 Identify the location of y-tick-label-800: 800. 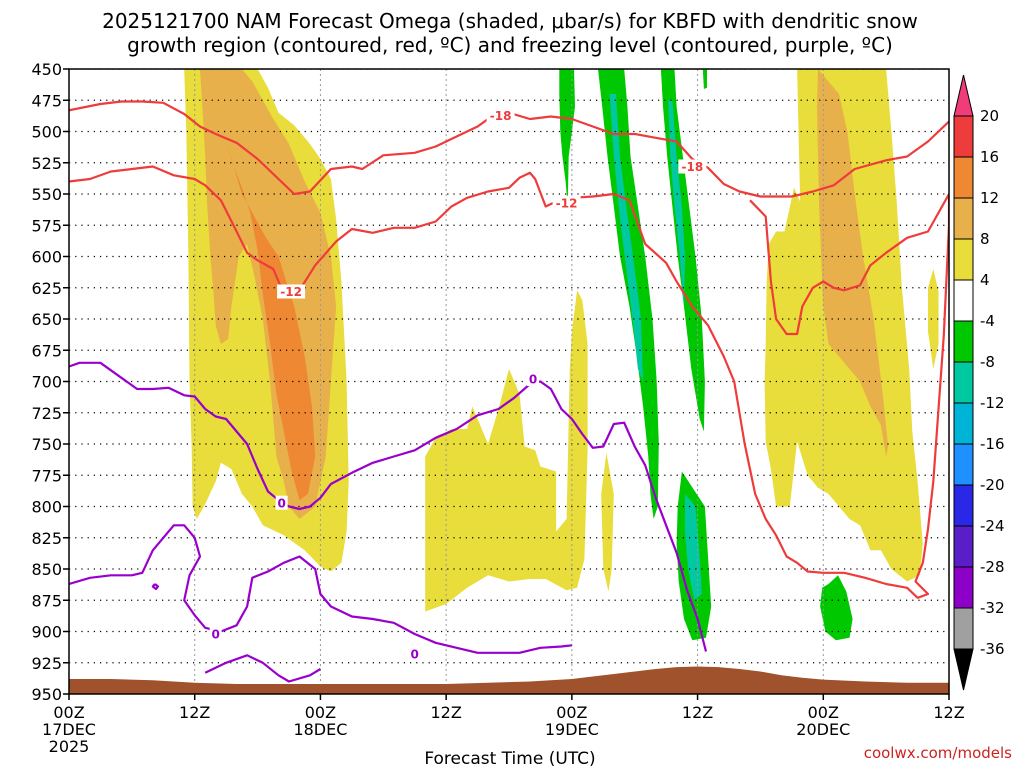
(46, 507).